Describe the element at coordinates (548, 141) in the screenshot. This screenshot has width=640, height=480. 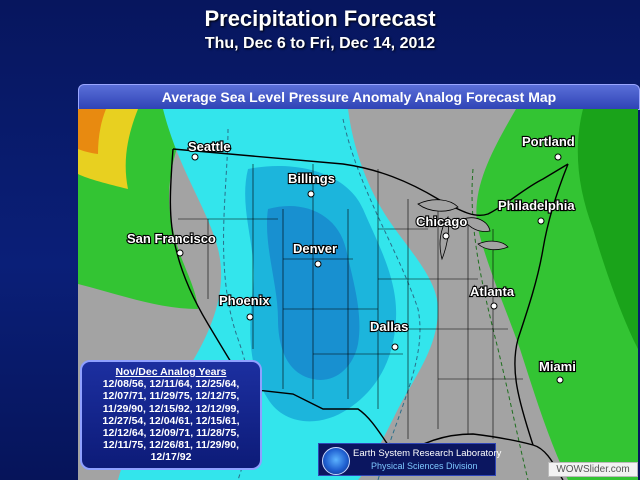
I see `city-label-portland: Portland` at that location.